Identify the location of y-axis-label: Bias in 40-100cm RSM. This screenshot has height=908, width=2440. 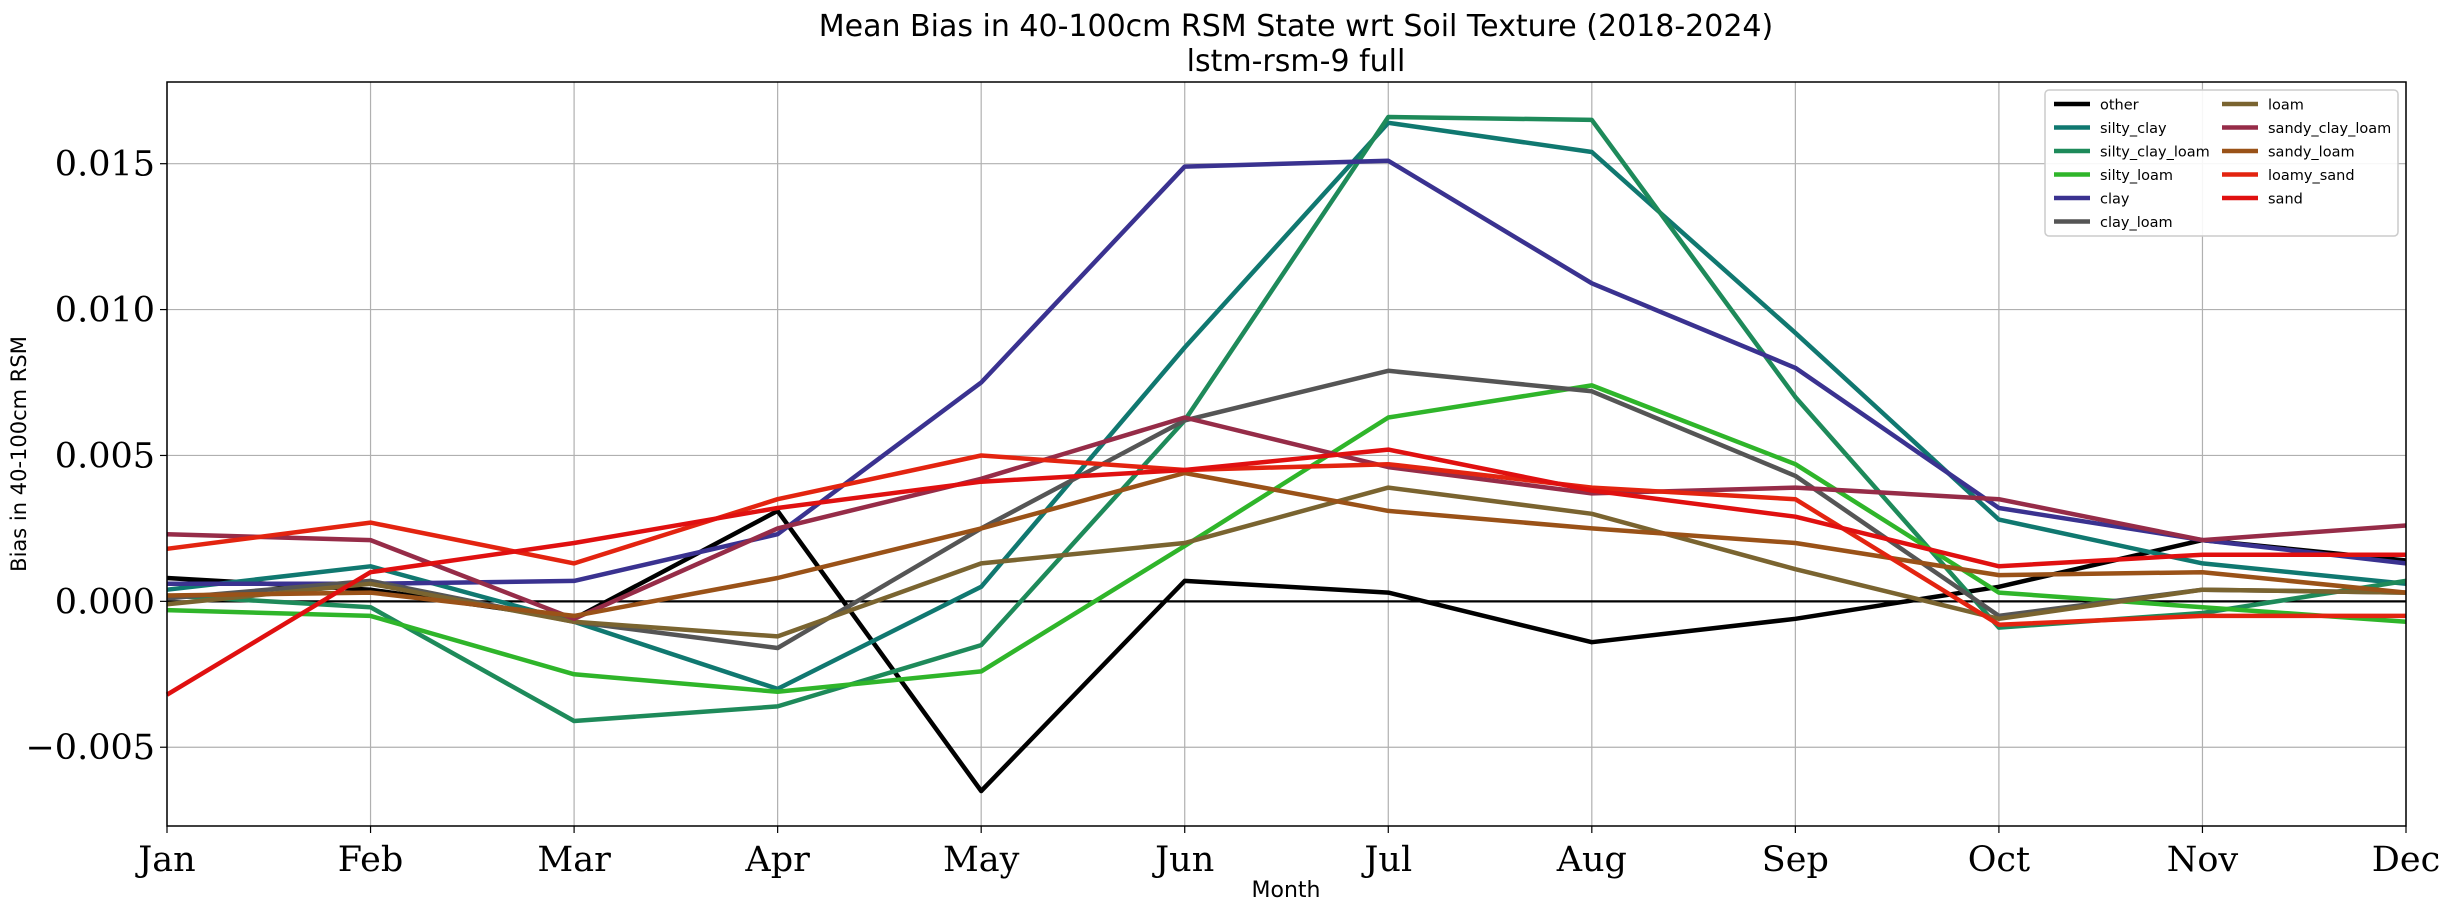
(19, 454).